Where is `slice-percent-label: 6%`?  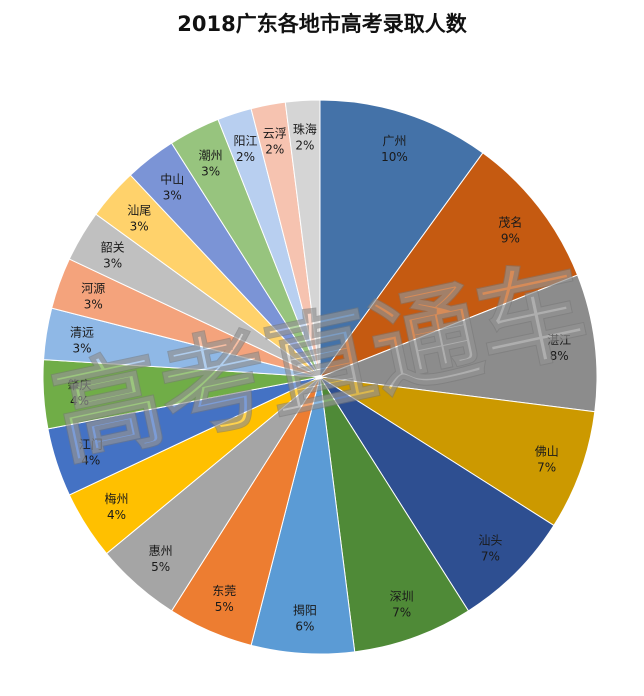
slice-percent-label: 6% is located at coordinates (304, 627).